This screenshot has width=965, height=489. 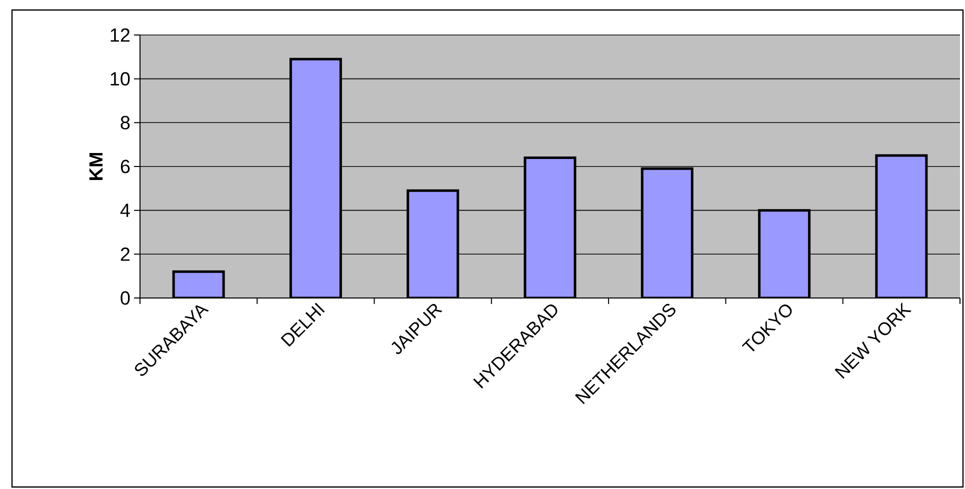 I want to click on y-tick-label: 2, so click(x=125, y=254).